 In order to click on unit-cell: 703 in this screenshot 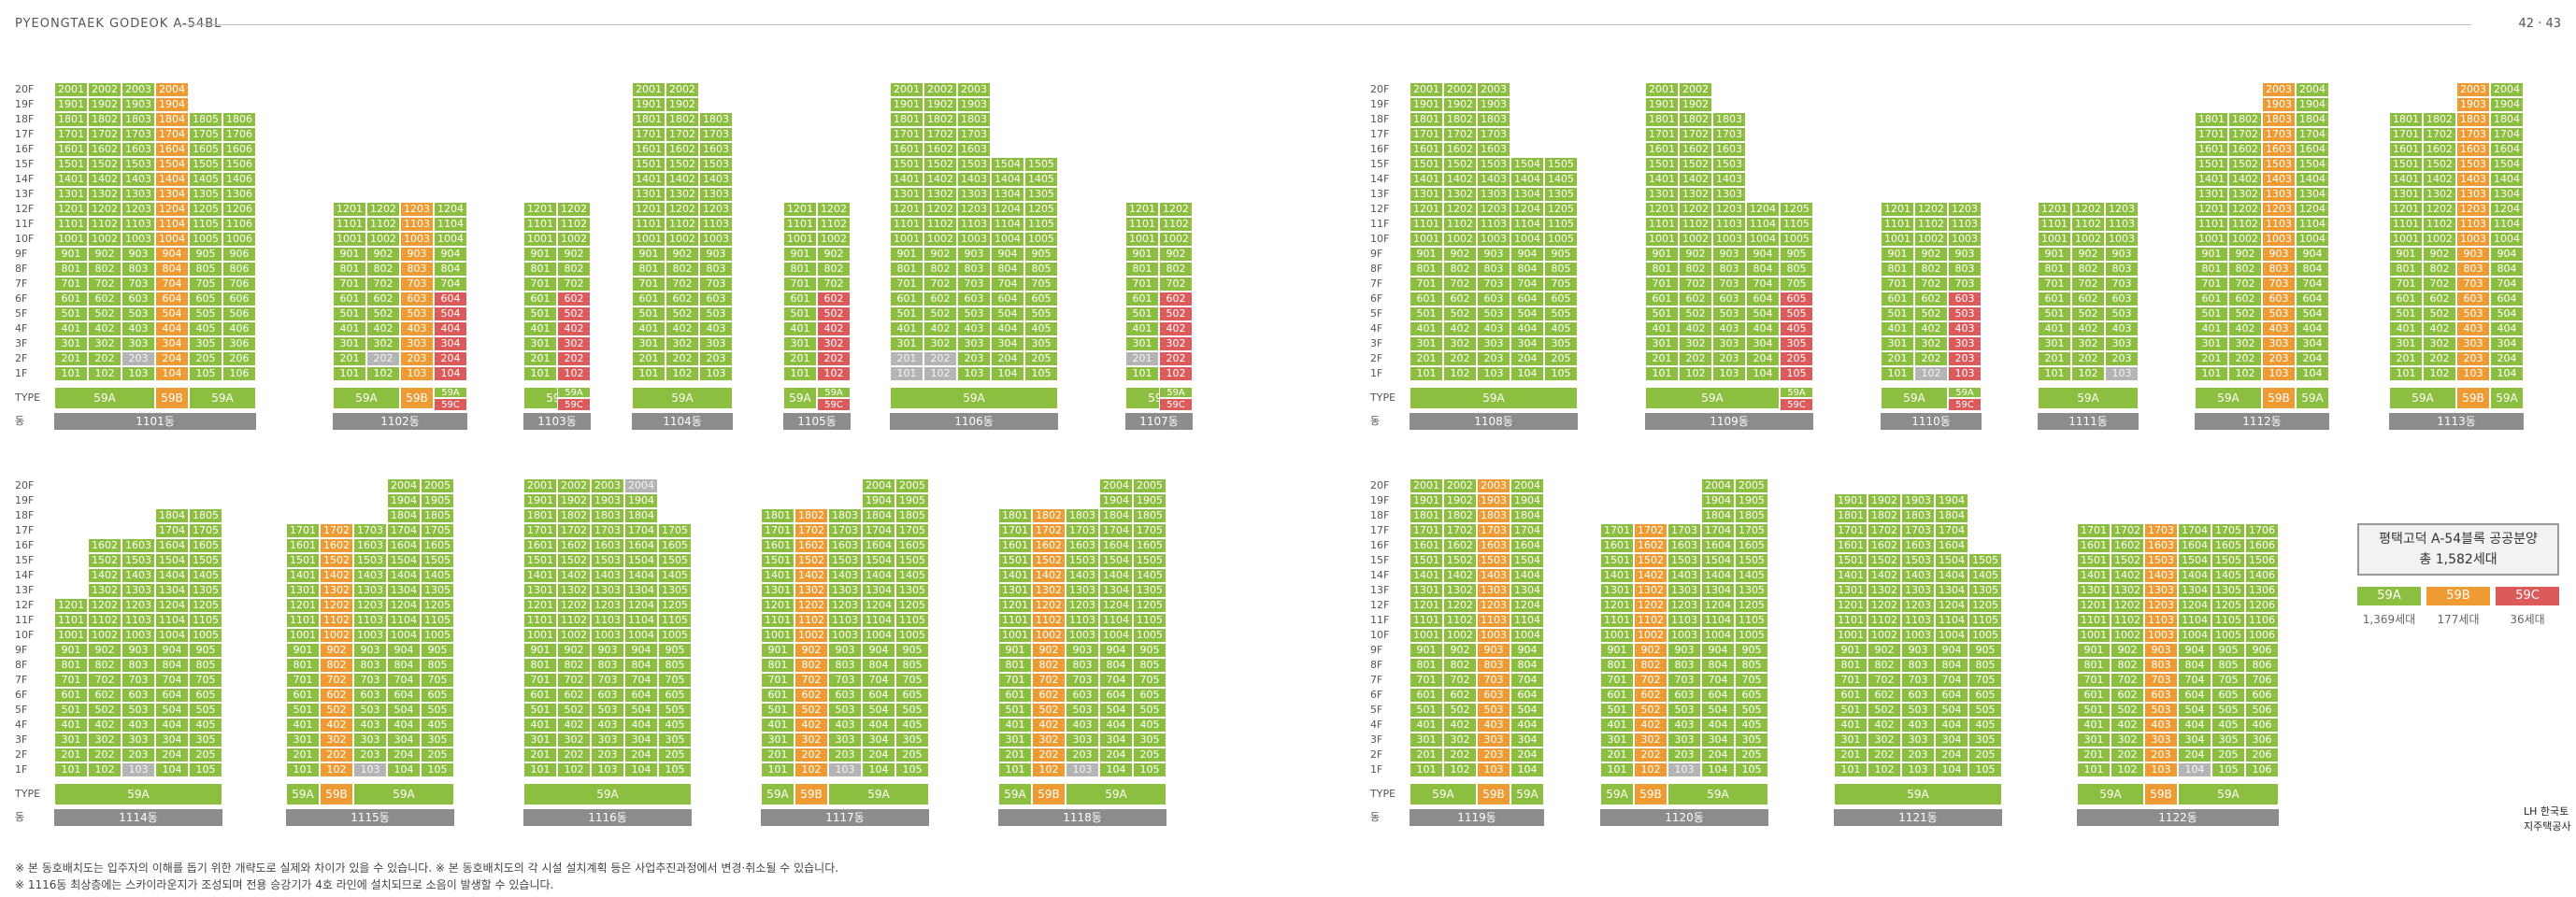, I will do `click(1729, 284)`.